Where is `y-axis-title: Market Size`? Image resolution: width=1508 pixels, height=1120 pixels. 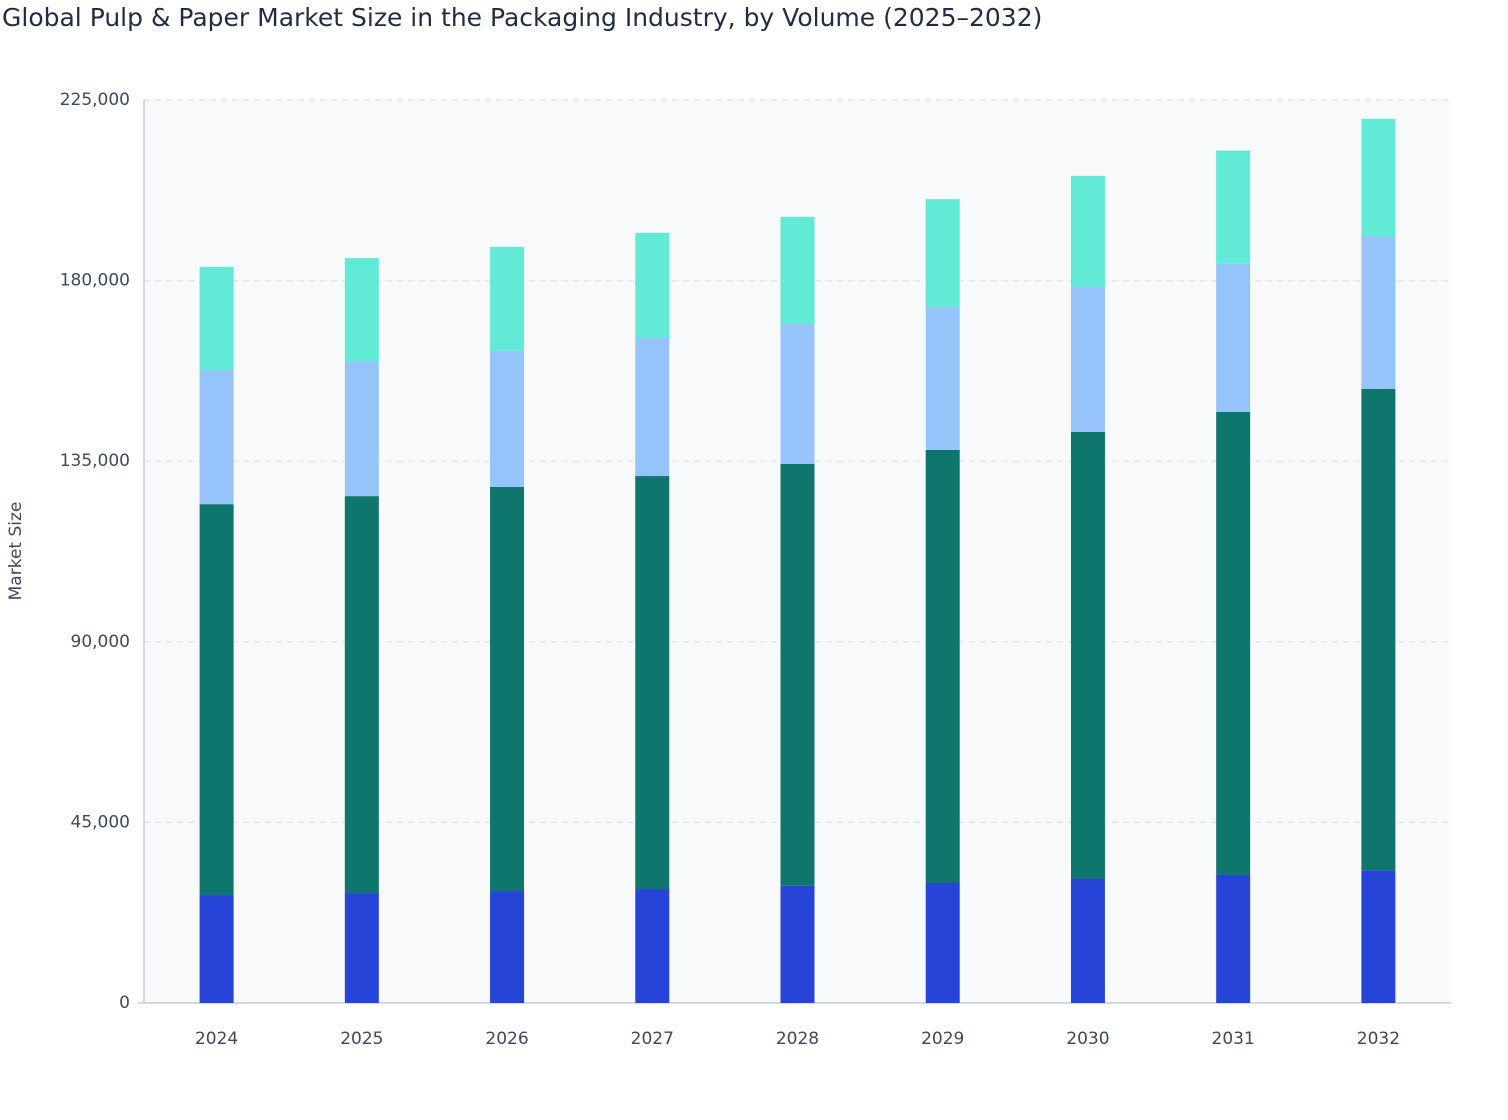 y-axis-title: Market Size is located at coordinates (16, 551).